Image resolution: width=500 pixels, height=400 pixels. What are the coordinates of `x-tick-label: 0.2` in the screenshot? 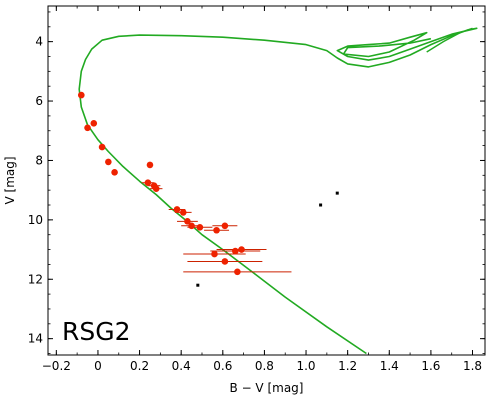 It's located at (139, 366).